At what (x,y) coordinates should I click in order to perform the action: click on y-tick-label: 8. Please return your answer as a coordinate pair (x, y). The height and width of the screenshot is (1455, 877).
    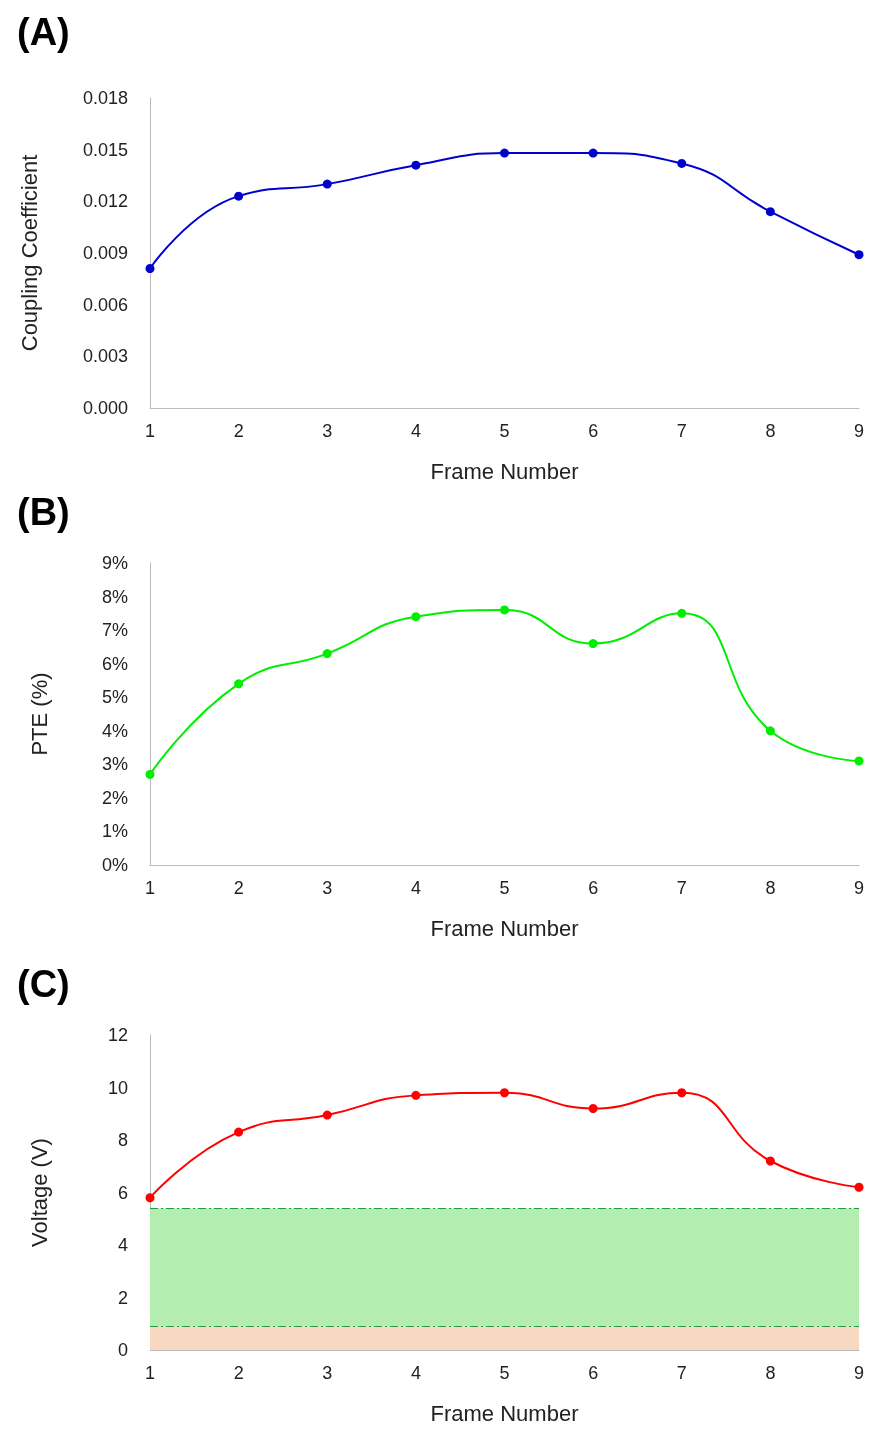
    Looking at the image, I should click on (122, 1140).